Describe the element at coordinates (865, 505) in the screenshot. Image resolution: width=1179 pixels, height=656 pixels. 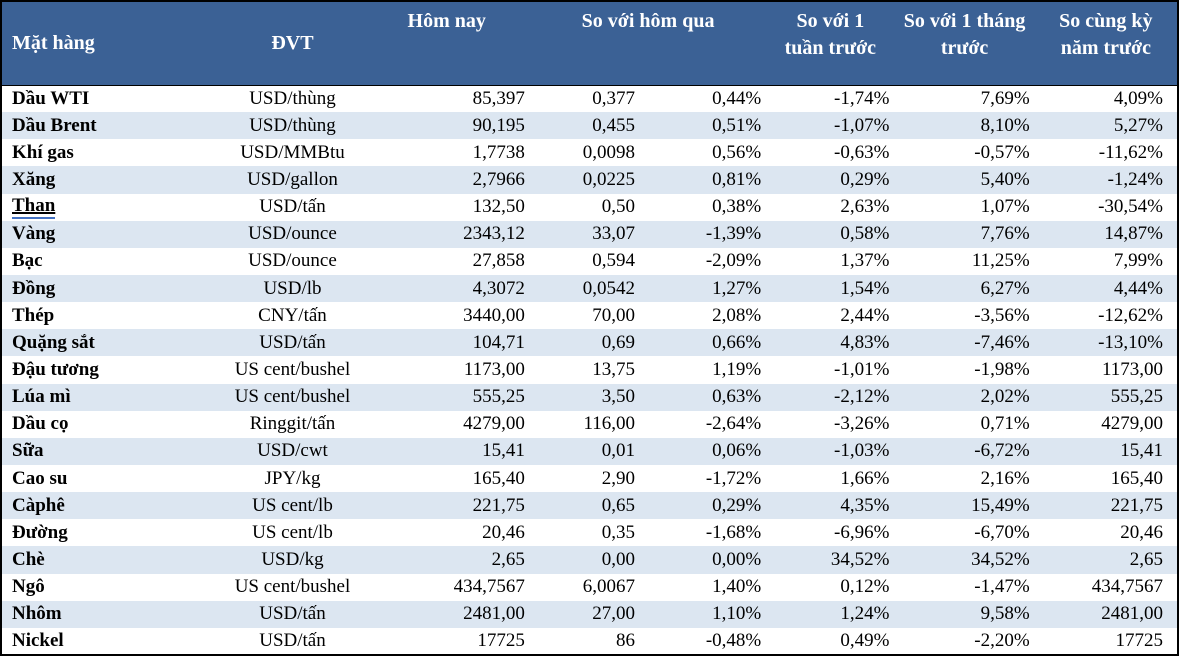
I see `vs-week-pct: 4,35%` at that location.